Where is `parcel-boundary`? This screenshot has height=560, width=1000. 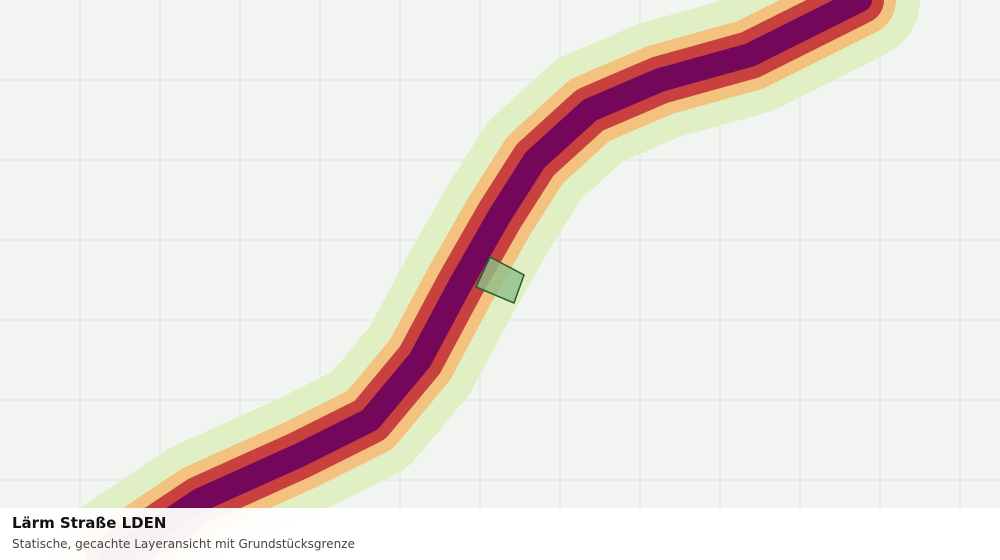
parcel-boundary is located at coordinates (499, 279).